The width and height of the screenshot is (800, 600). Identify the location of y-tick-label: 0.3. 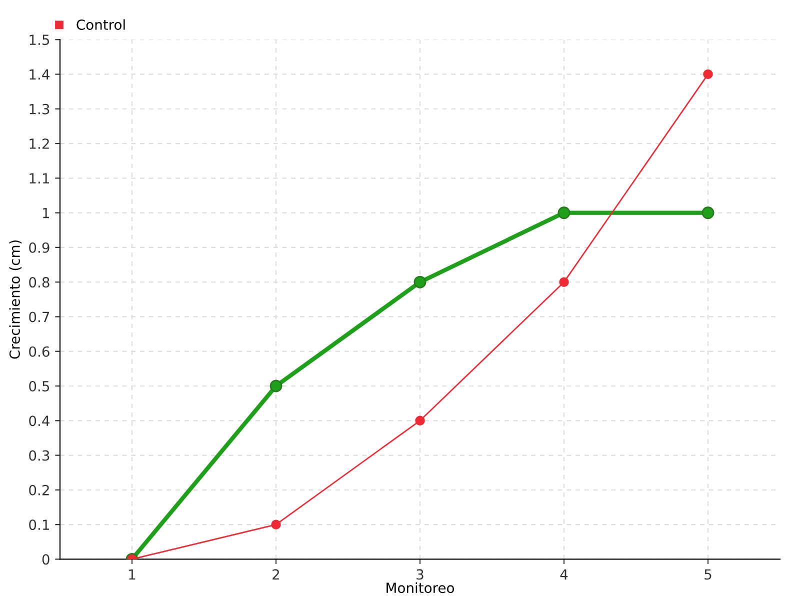
(39, 455).